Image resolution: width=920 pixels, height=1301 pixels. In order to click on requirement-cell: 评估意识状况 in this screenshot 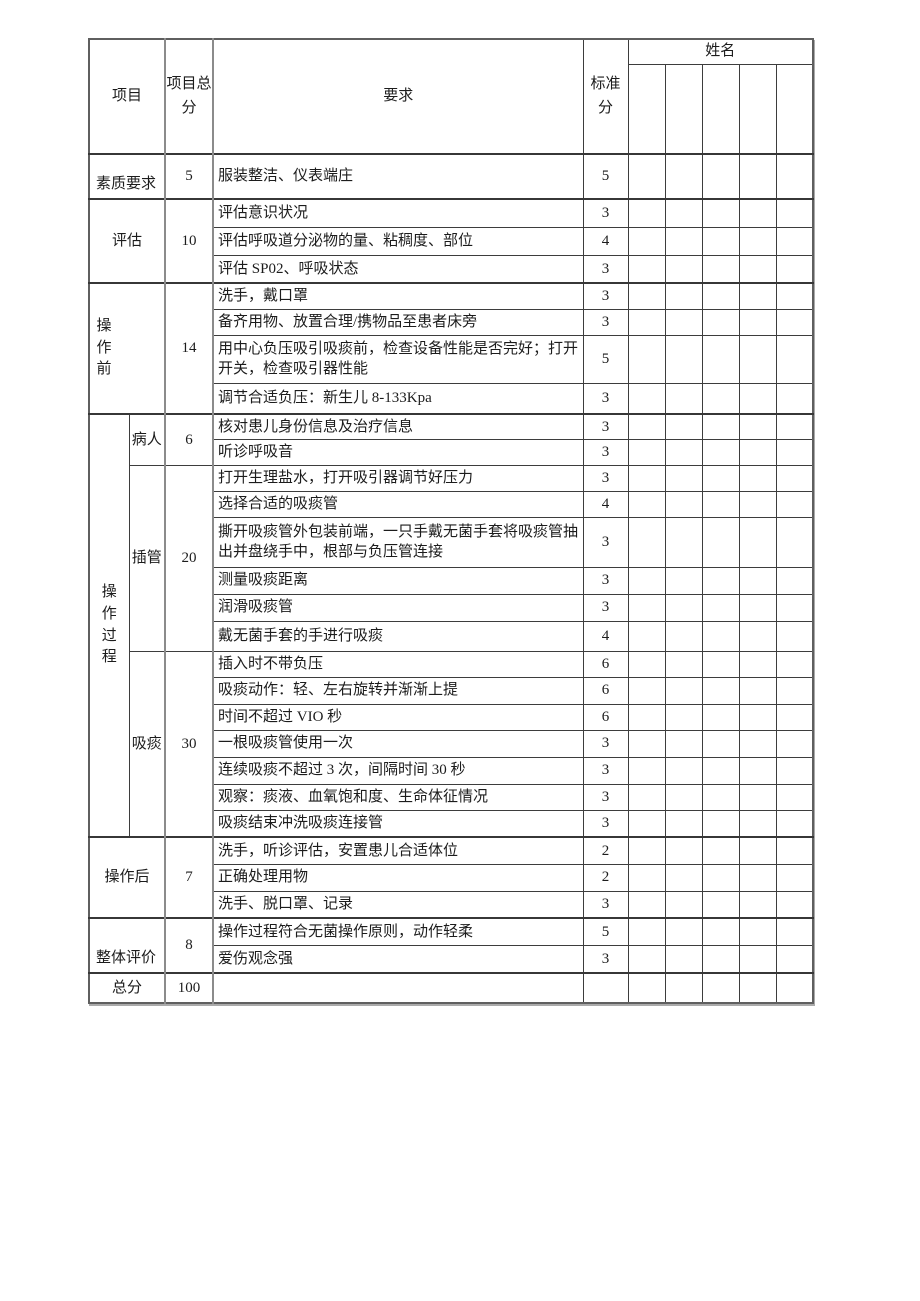, I will do `click(398, 213)`.